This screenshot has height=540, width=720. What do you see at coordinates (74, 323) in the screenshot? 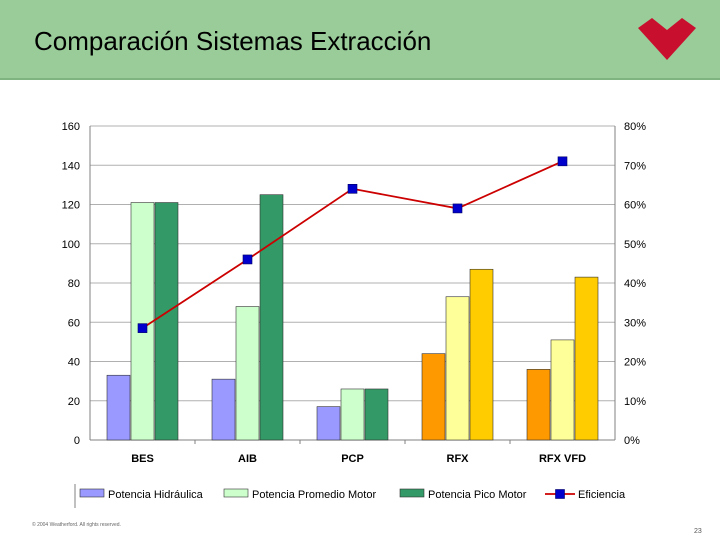
I see `y-left-tick-label: 60` at bounding box center [74, 323].